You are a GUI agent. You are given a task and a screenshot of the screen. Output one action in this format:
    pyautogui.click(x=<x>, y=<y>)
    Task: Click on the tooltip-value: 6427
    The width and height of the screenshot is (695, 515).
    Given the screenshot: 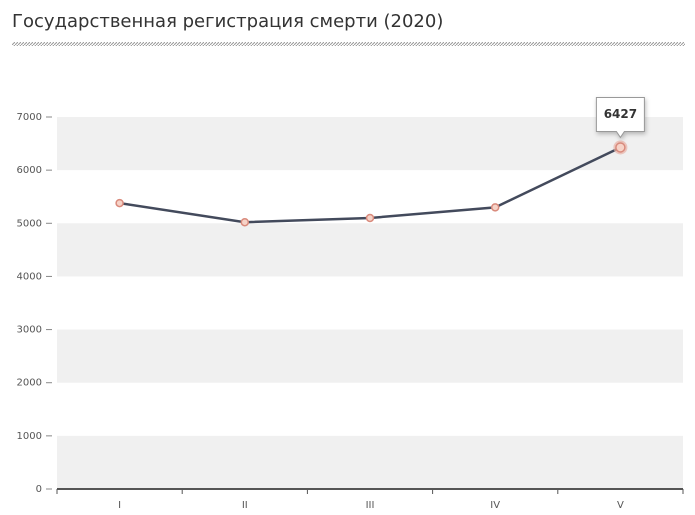 What is the action you would take?
    pyautogui.click(x=620, y=114)
    